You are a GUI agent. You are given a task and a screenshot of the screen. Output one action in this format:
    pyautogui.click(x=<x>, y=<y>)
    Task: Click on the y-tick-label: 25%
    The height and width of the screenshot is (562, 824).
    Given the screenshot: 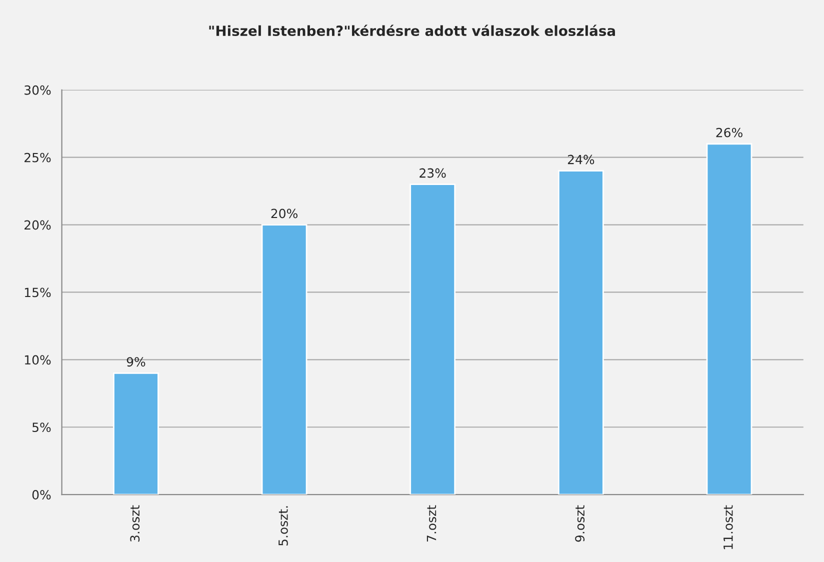 What is the action you would take?
    pyautogui.click(x=37, y=157)
    